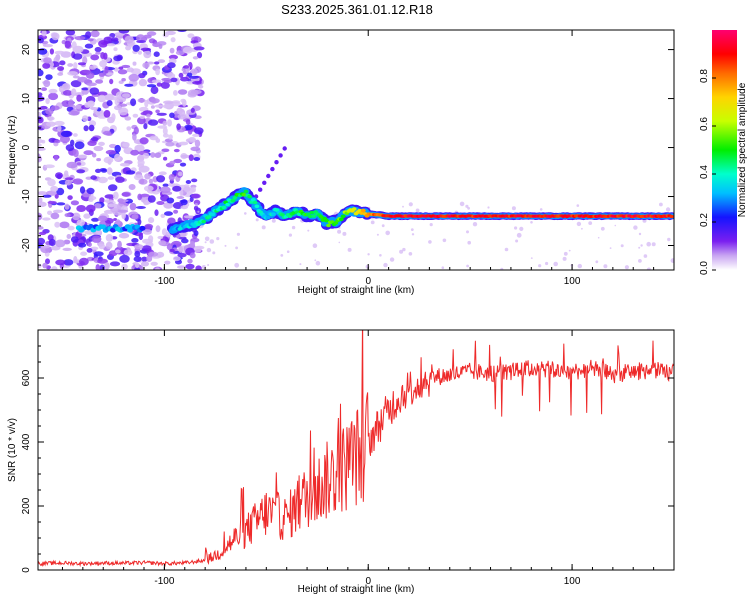 The height and width of the screenshot is (600, 750). I want to click on colorbar-tick-label: 0.4, so click(704, 172).